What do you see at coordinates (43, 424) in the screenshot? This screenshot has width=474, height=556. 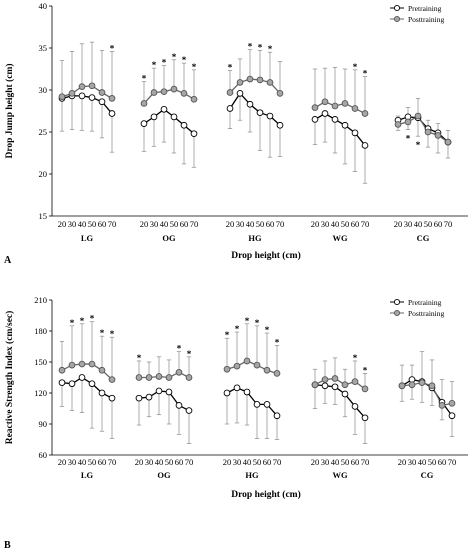 I see `y-tick-label: 90` at bounding box center [43, 424].